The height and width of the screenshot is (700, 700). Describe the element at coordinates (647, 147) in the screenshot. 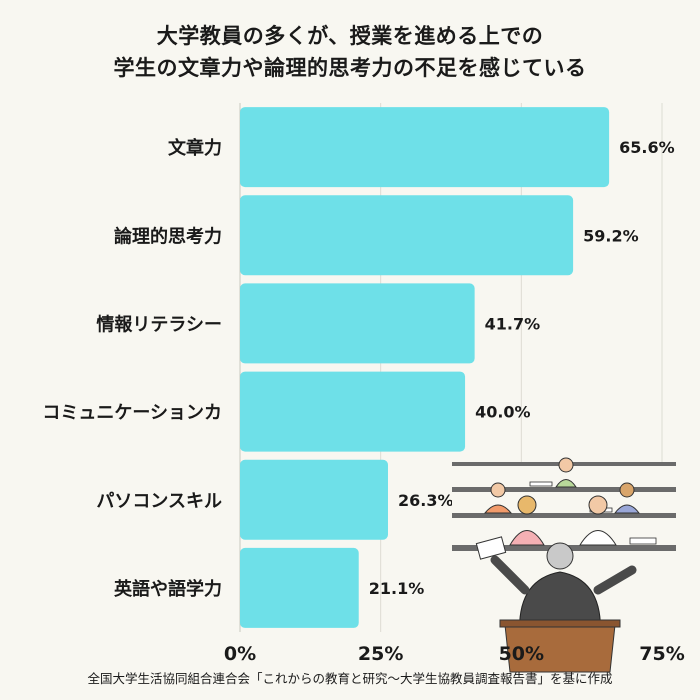

I see `value-label: 65.6%` at that location.